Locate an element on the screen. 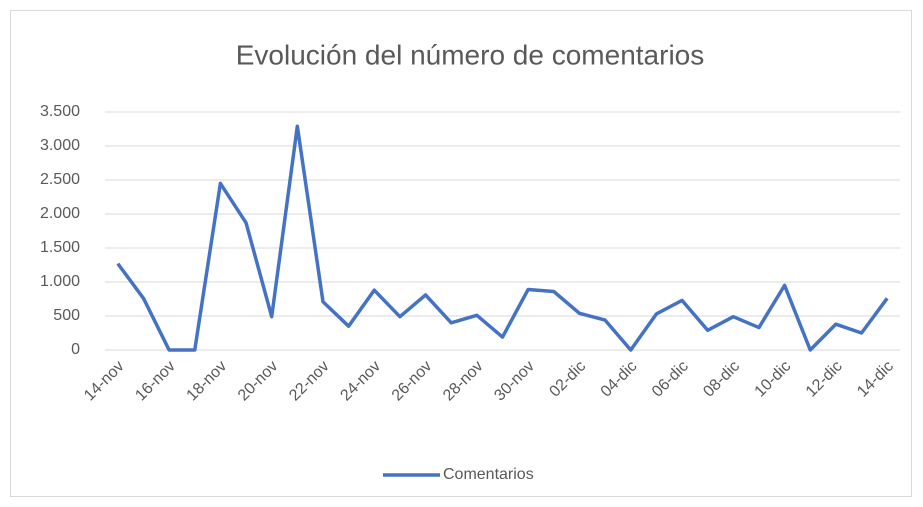 Image resolution: width=923 pixels, height=507 pixels. y-tick-label: 2.000 is located at coordinates (60, 213).